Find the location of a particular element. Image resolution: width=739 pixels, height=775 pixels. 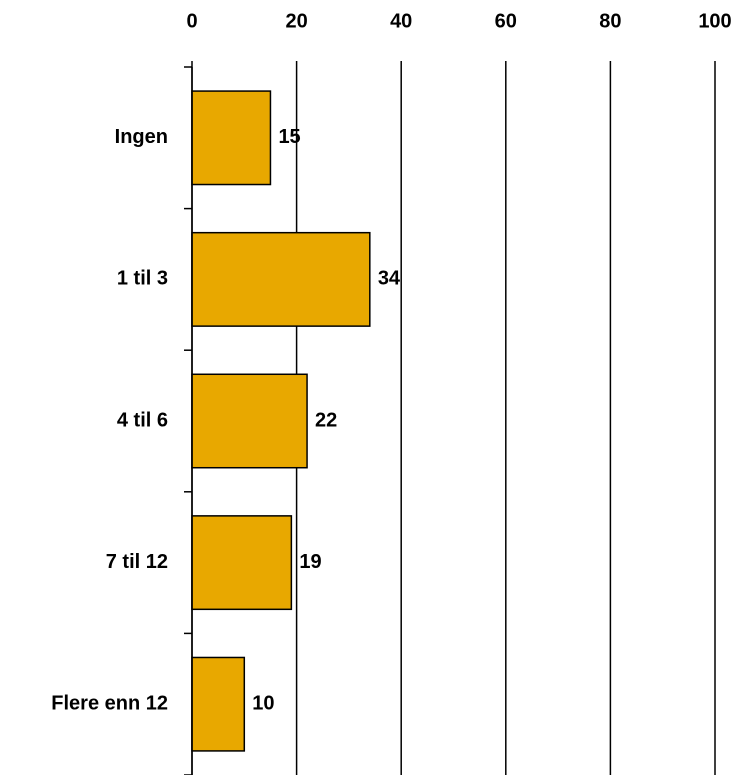

y-tick-label: 1 til 3 is located at coordinates (142, 279).